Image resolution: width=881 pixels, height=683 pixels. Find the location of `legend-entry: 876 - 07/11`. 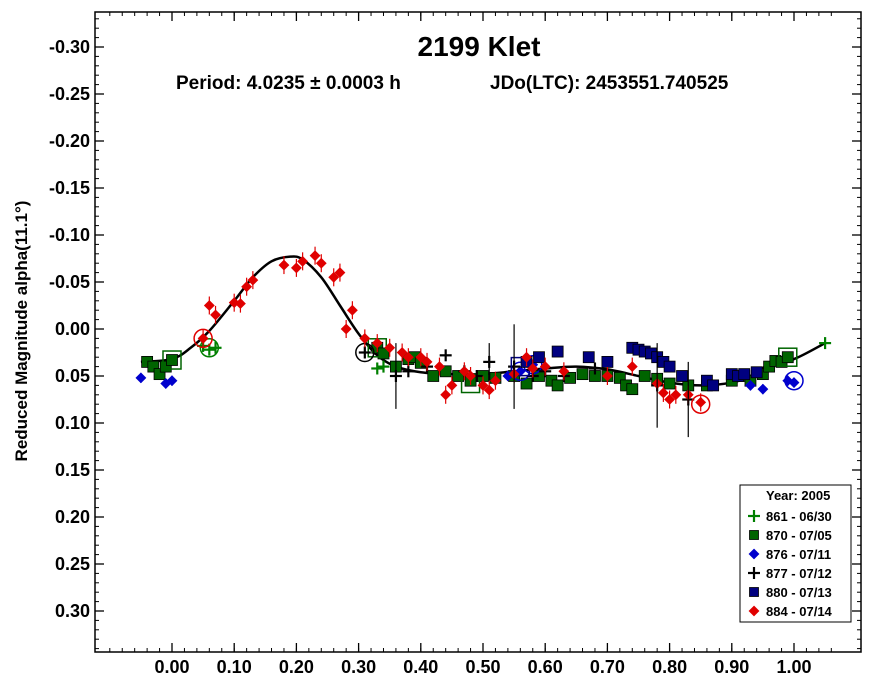

legend-entry: 876 - 07/11 is located at coordinates (798, 554).